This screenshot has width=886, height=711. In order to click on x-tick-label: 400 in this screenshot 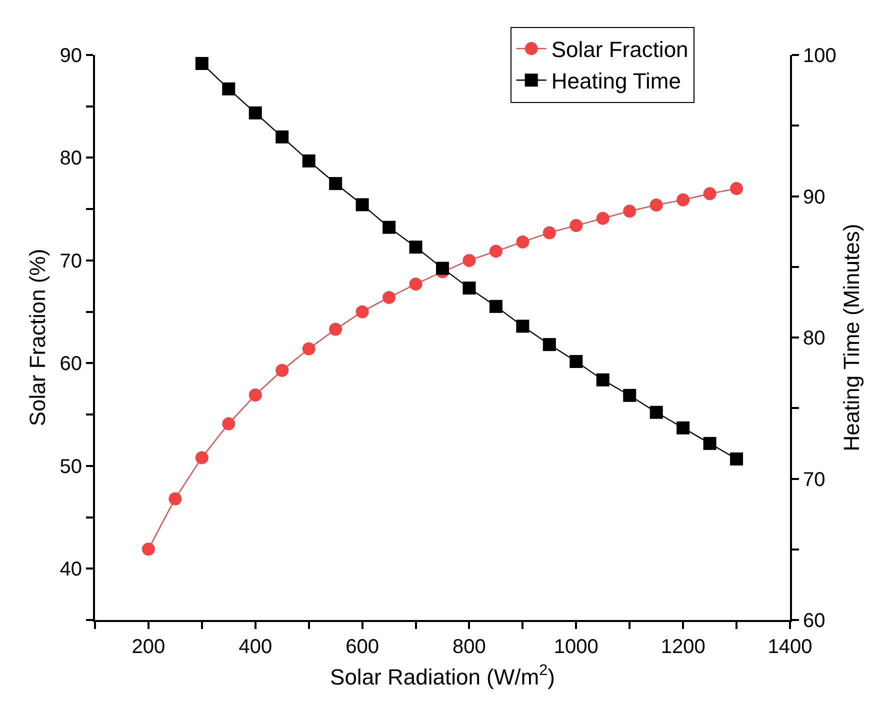, I will do `click(255, 647)`.